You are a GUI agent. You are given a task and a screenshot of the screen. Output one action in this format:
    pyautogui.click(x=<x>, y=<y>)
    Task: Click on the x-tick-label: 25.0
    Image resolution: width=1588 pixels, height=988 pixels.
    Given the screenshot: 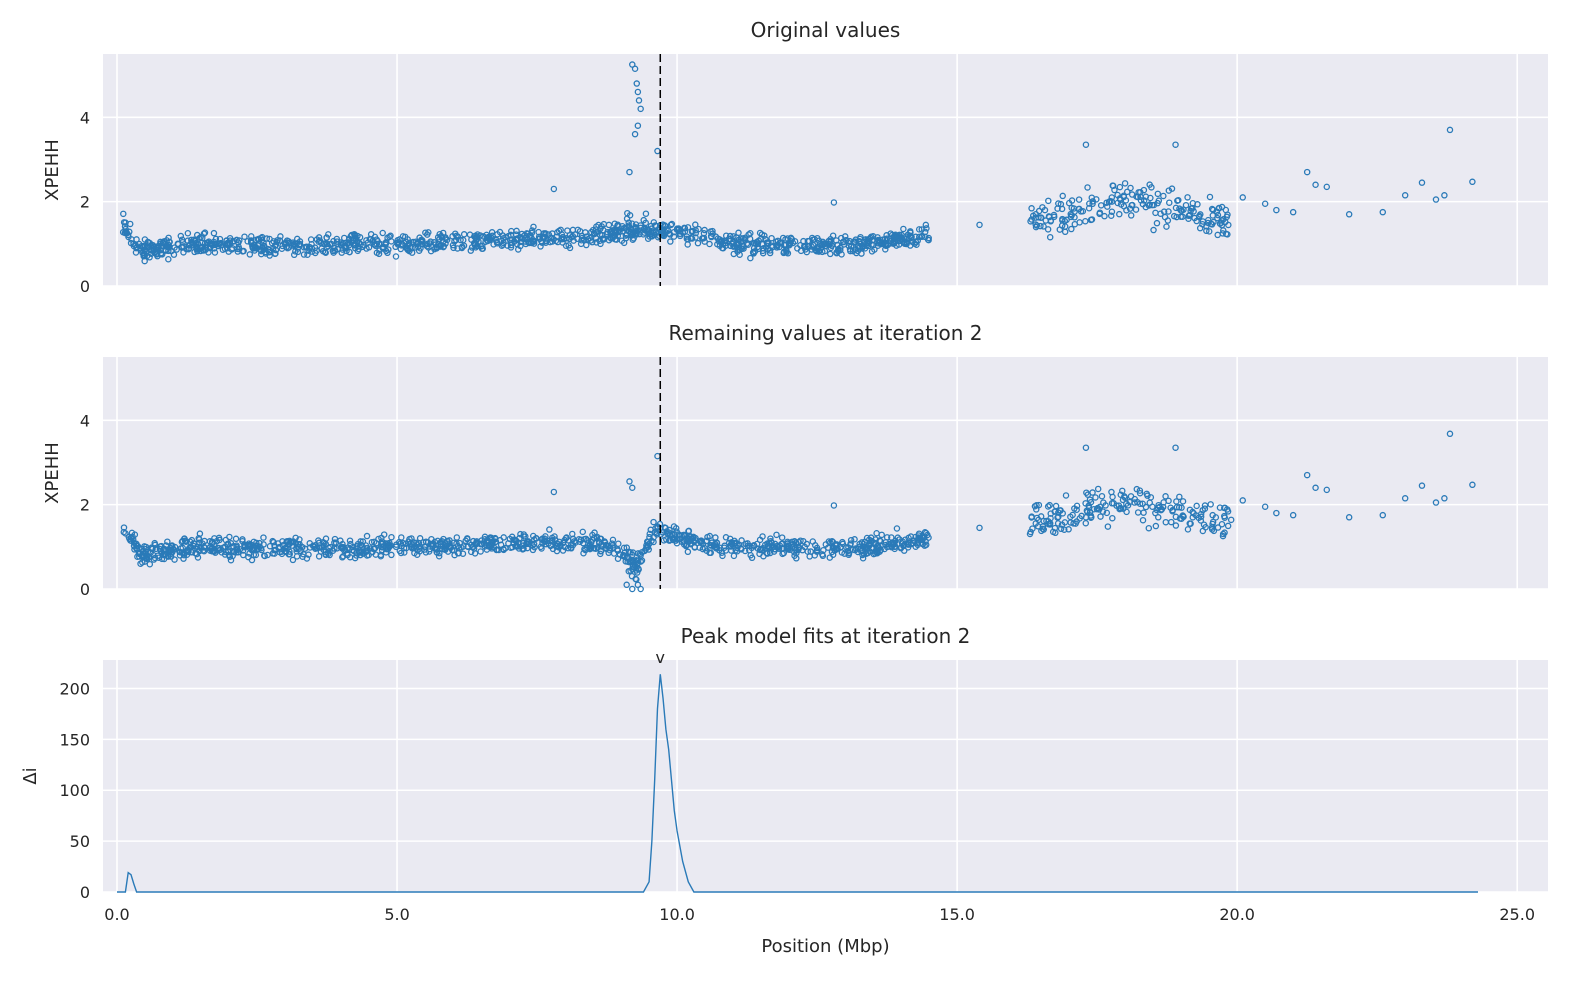 What is the action you would take?
    pyautogui.click(x=1517, y=914)
    